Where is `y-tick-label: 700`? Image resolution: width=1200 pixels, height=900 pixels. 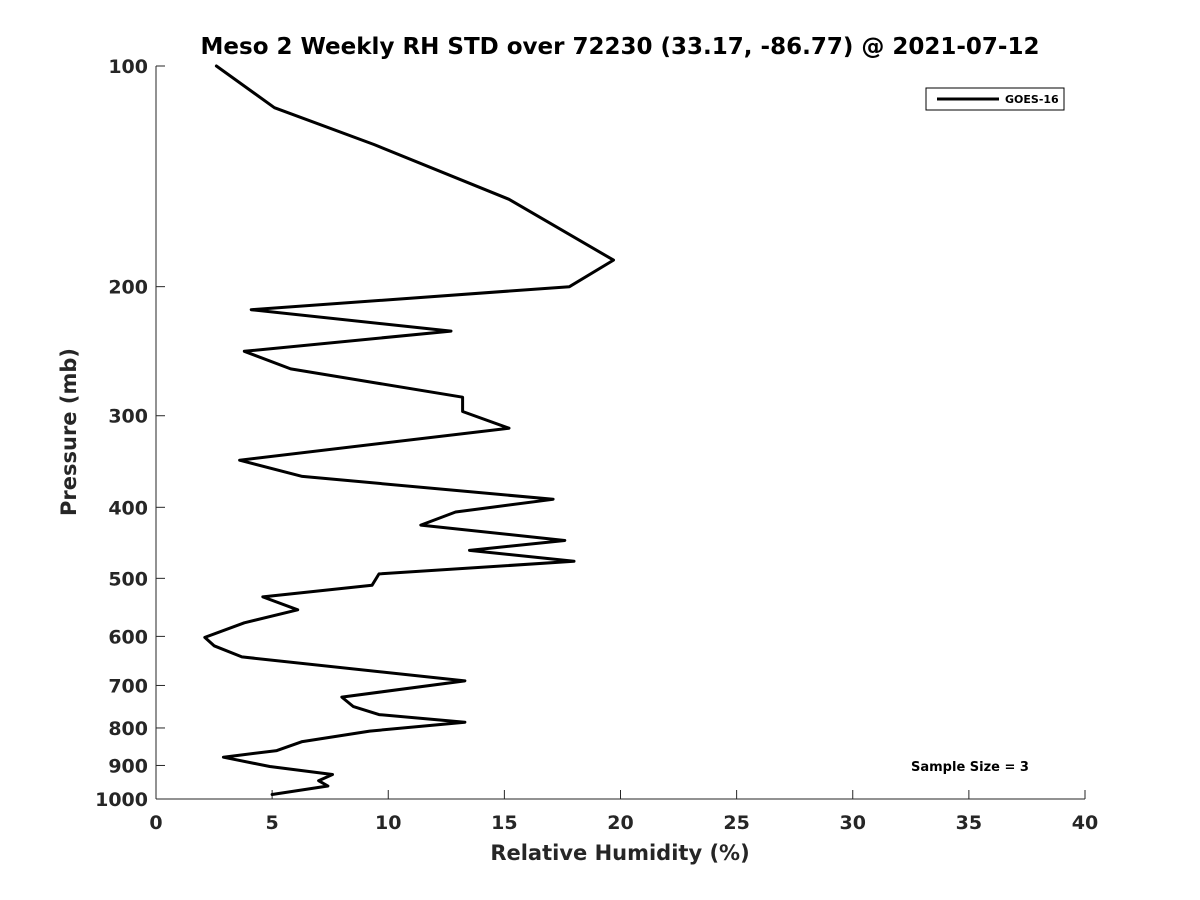
y-tick-label: 700 is located at coordinates (128, 686).